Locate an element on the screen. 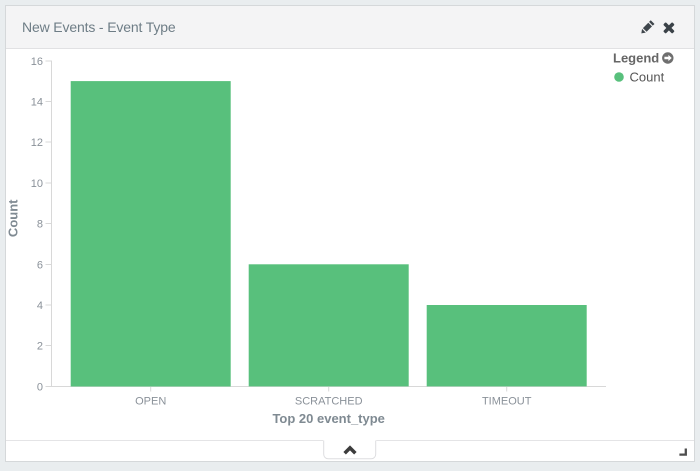  svg-text: 14 is located at coordinates (37, 103).